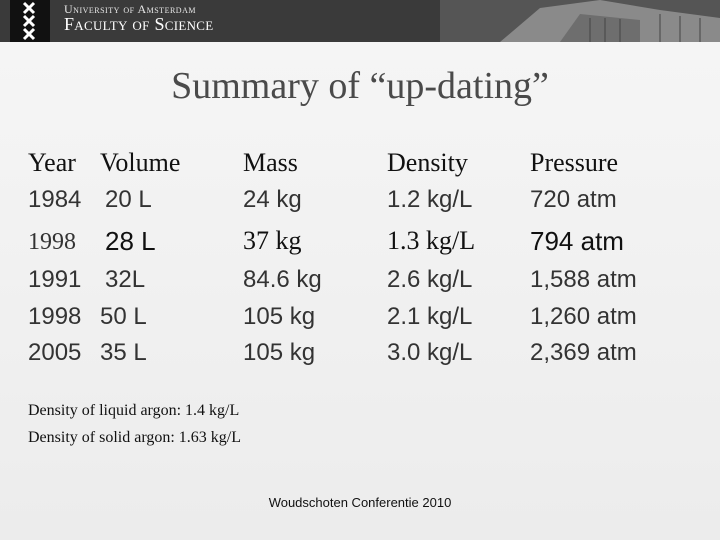 This screenshot has width=720, height=540. Describe the element at coordinates (135, 437) in the screenshot. I see `note: Density of solid argon: 1.63 kg/L` at that location.